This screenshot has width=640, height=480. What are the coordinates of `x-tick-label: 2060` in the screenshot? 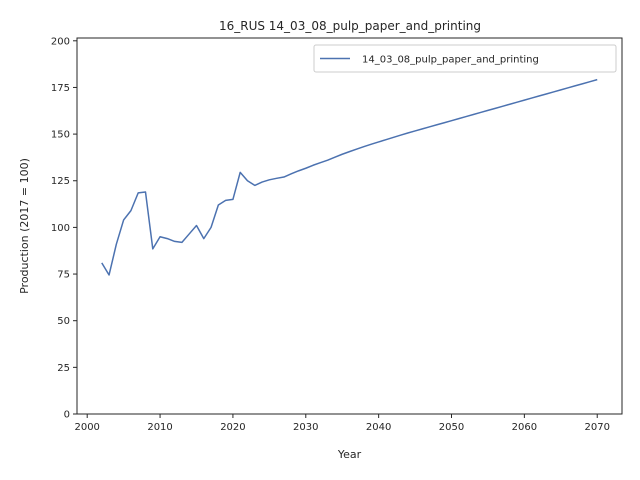 It's located at (524, 427).